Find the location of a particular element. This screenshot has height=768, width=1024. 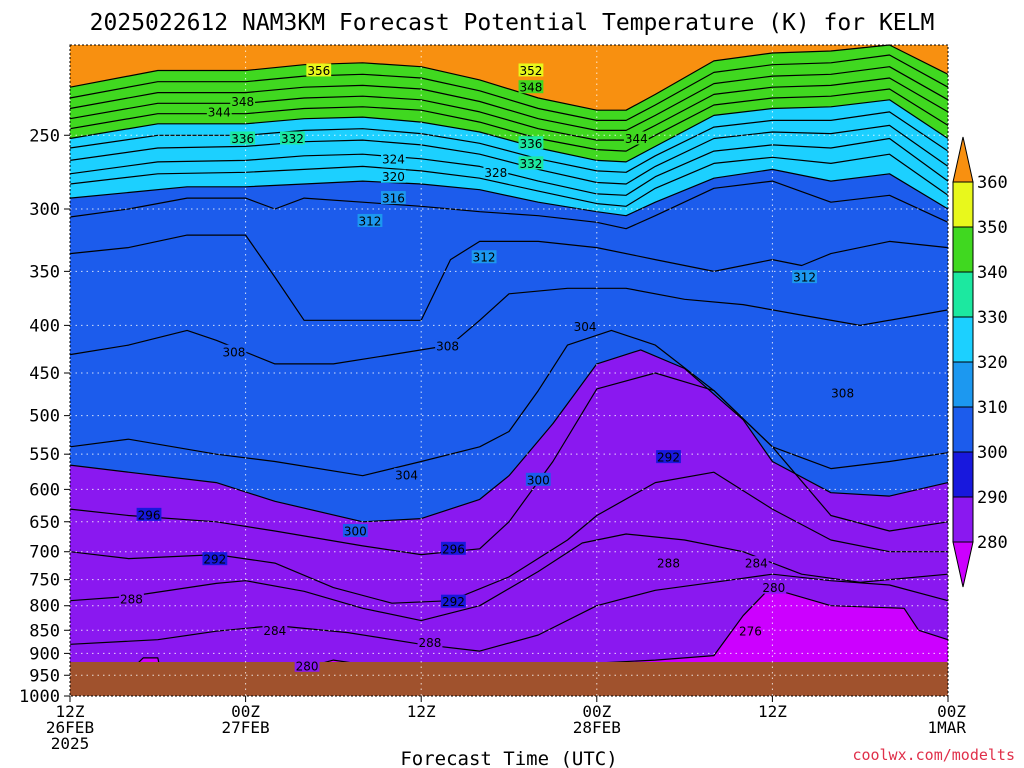

y-tick-label-750: 750 is located at coordinates (44, 581).